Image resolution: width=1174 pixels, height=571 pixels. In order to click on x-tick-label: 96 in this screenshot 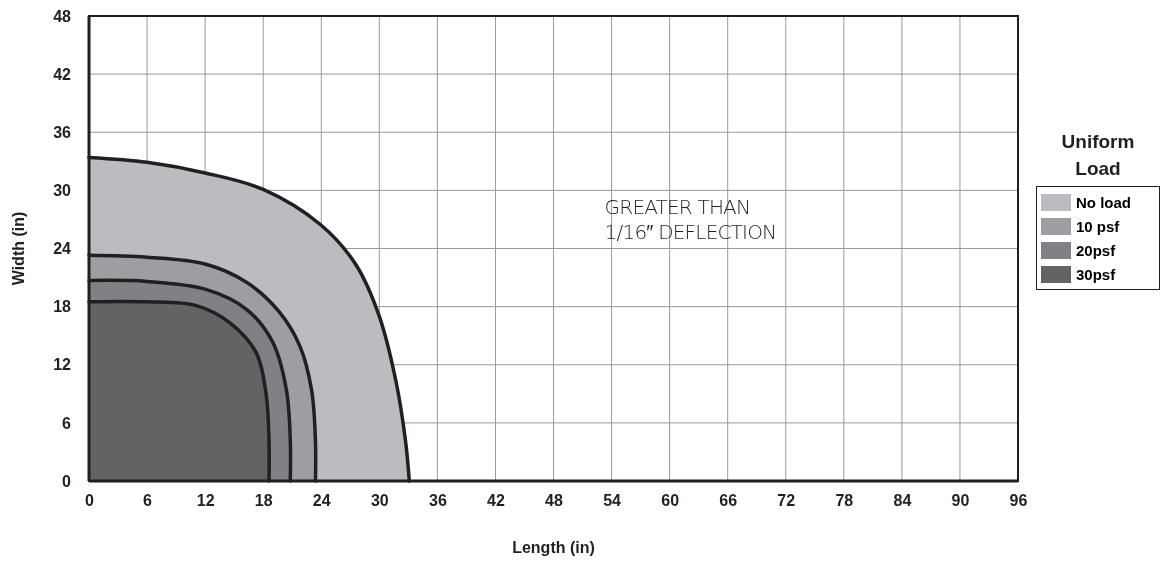, I will do `click(1018, 501)`.